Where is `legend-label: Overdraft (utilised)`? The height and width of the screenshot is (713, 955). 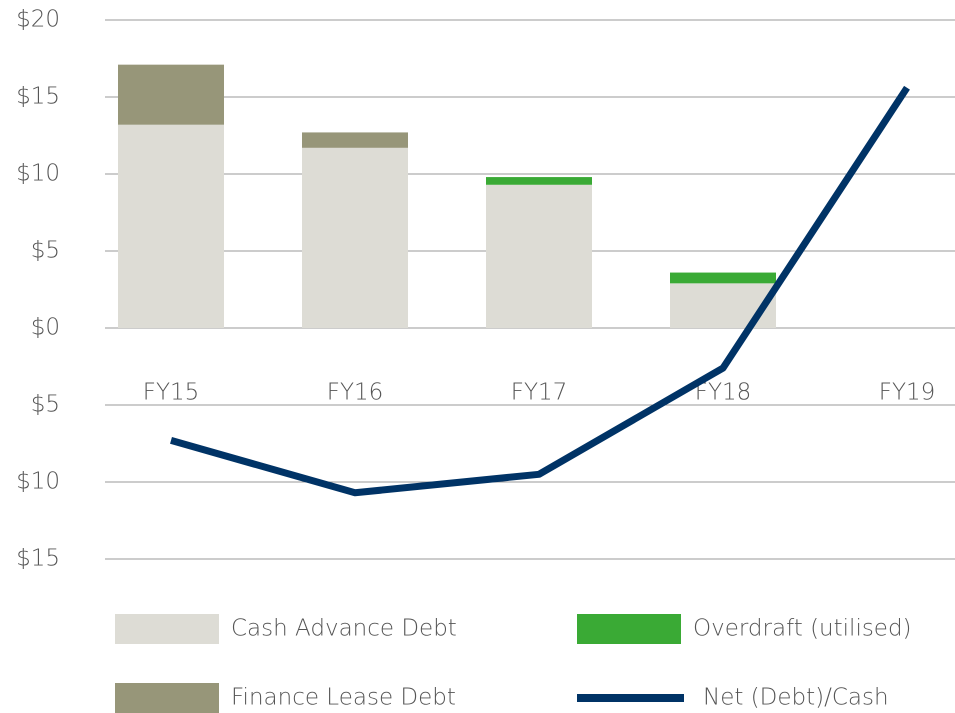 legend-label: Overdraft (utilised) is located at coordinates (802, 629).